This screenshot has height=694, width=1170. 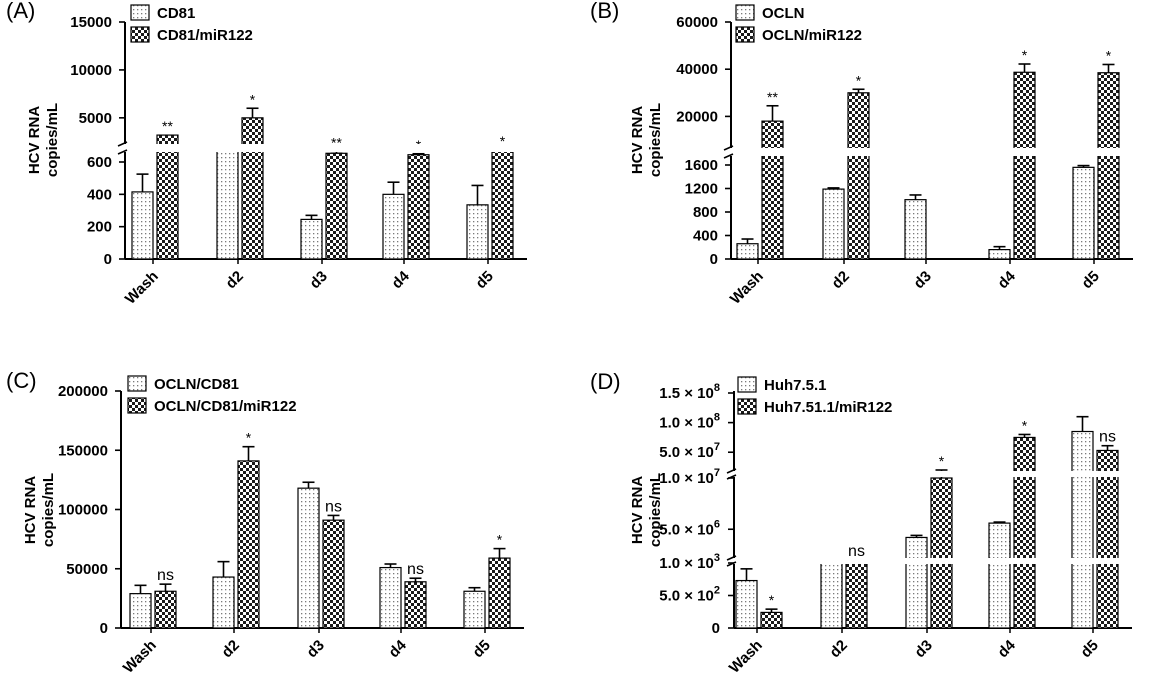 What do you see at coordinates (697, 116) in the screenshot?
I see `y-tick-label: 20000` at bounding box center [697, 116].